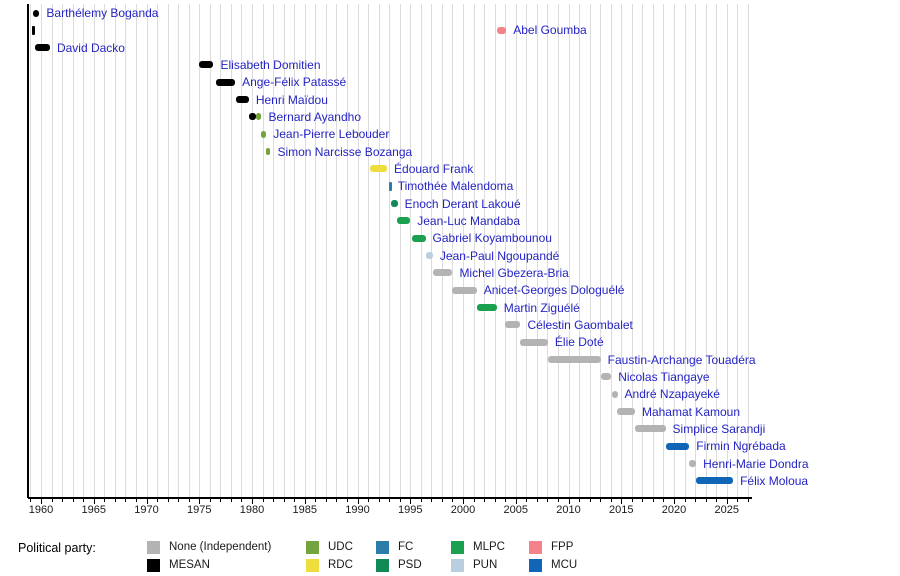 The image size is (900, 576). I want to click on legend-swatch-mlpc, so click(457, 547).